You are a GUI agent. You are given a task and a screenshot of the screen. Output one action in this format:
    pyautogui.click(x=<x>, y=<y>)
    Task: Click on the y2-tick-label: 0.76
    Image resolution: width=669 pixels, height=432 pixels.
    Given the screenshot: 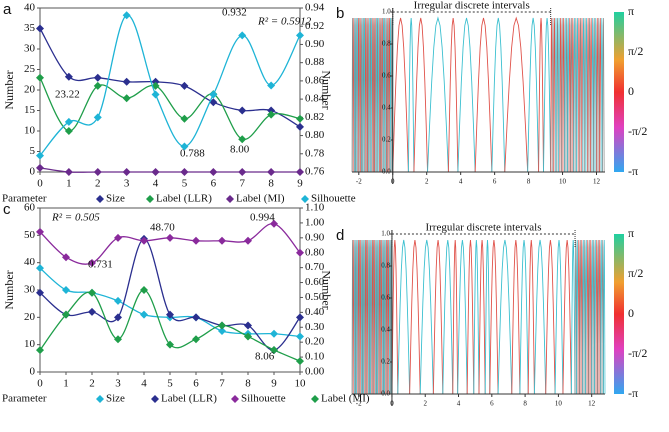 What is the action you would take?
    pyautogui.click(x=315, y=172)
    